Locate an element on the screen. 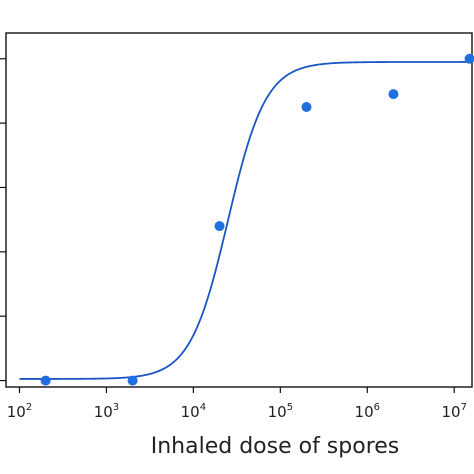  x-tick-label: 10⁵ is located at coordinates (280, 411).